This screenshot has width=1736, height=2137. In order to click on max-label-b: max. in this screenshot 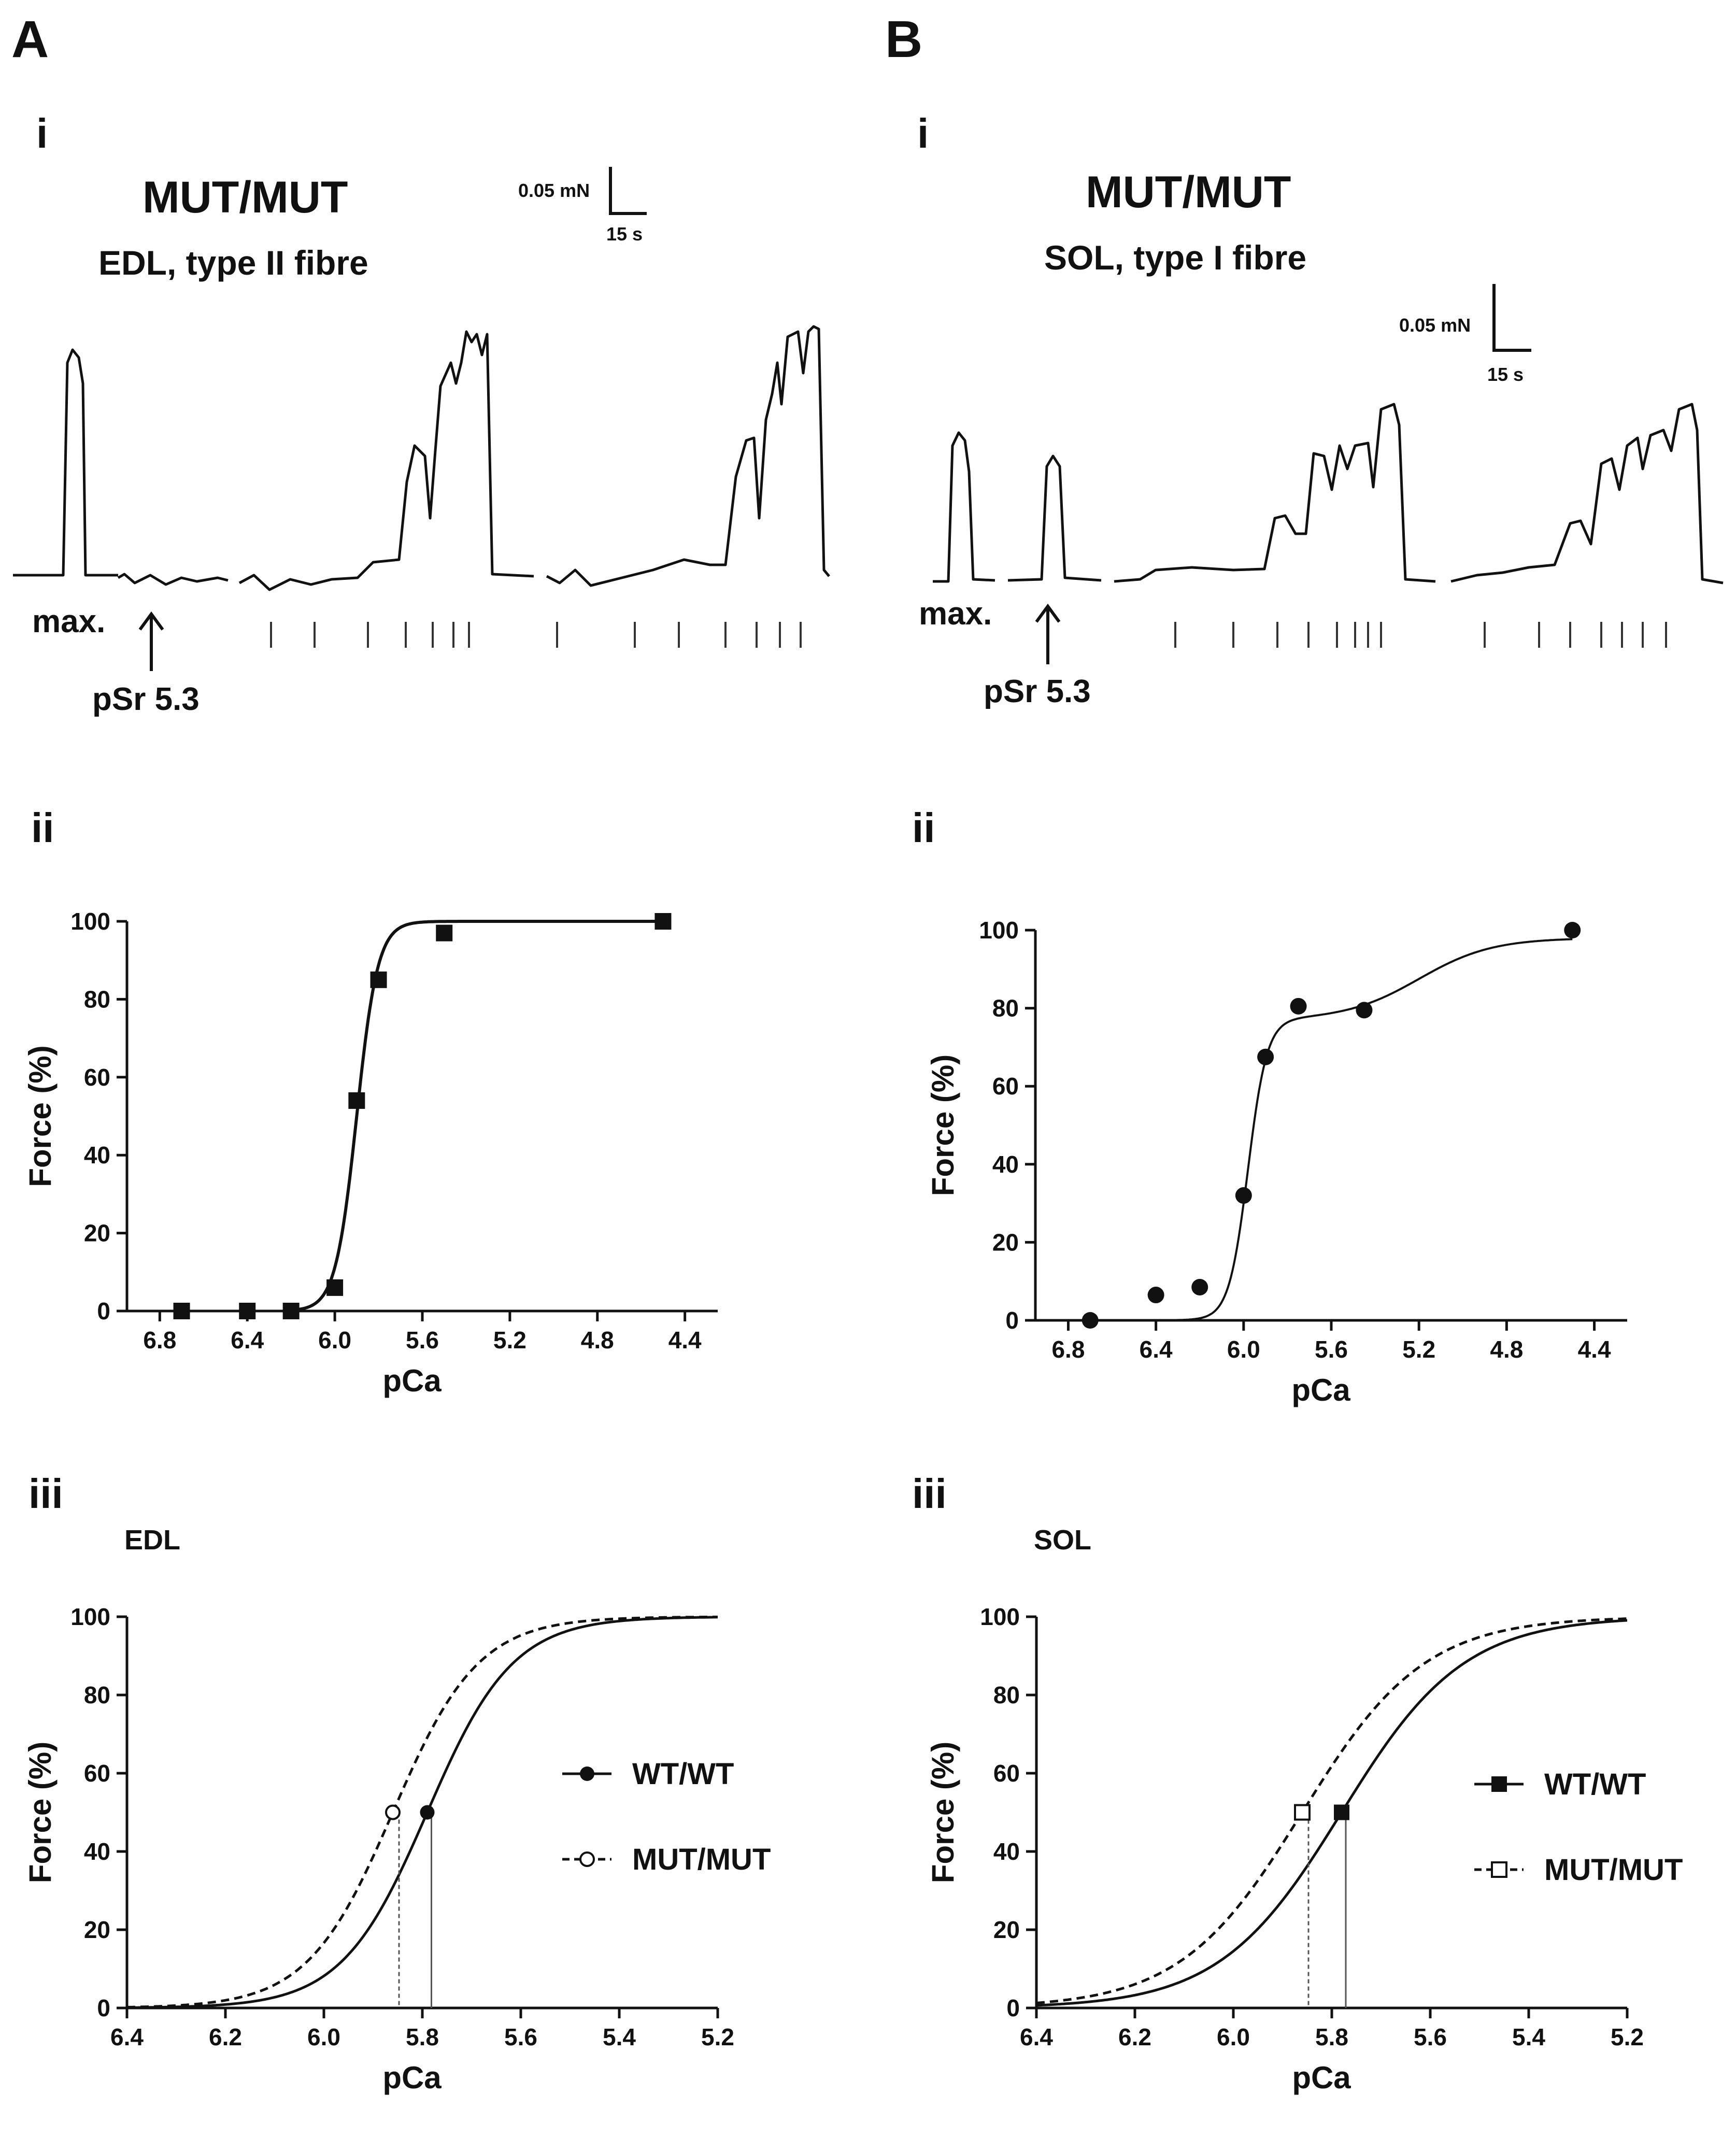, I will do `click(955, 614)`.